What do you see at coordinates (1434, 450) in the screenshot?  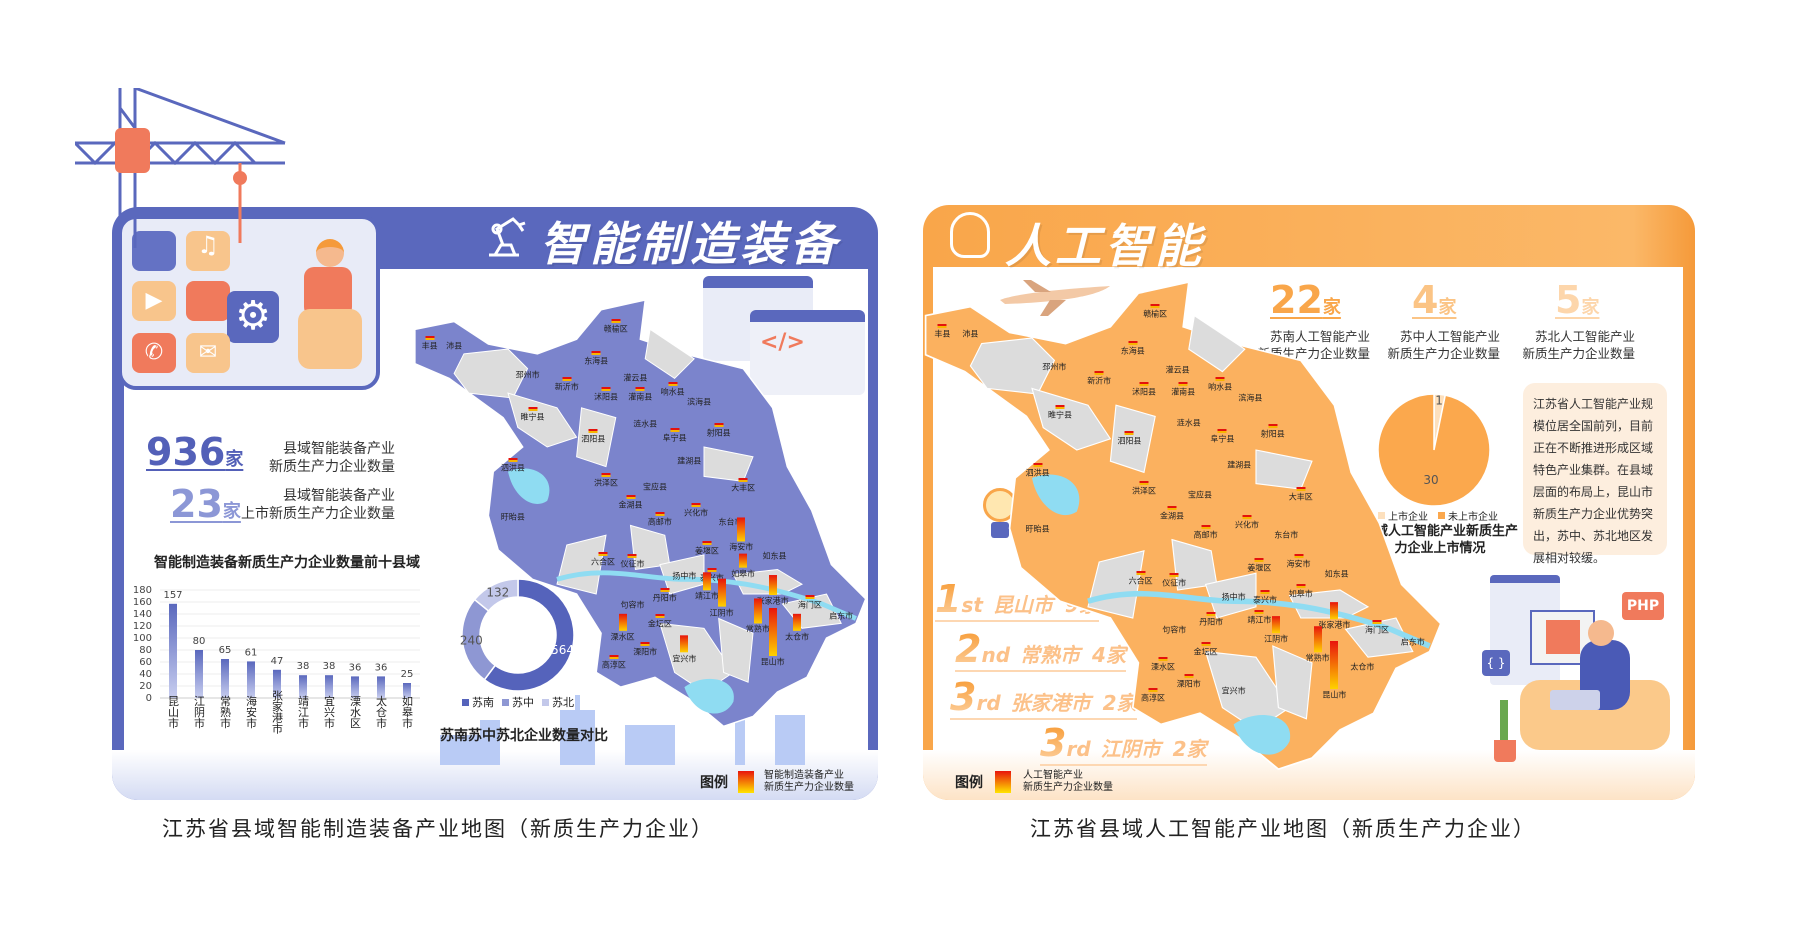 I see `pie-slice` at bounding box center [1434, 450].